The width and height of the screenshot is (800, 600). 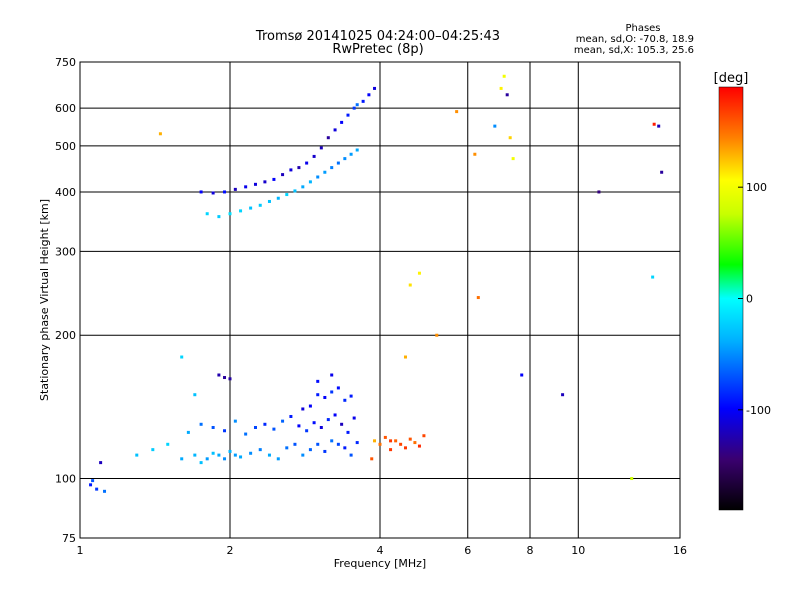 What do you see at coordinates (65, 251) in the screenshot?
I see `y-tick-label: 300` at bounding box center [65, 251].